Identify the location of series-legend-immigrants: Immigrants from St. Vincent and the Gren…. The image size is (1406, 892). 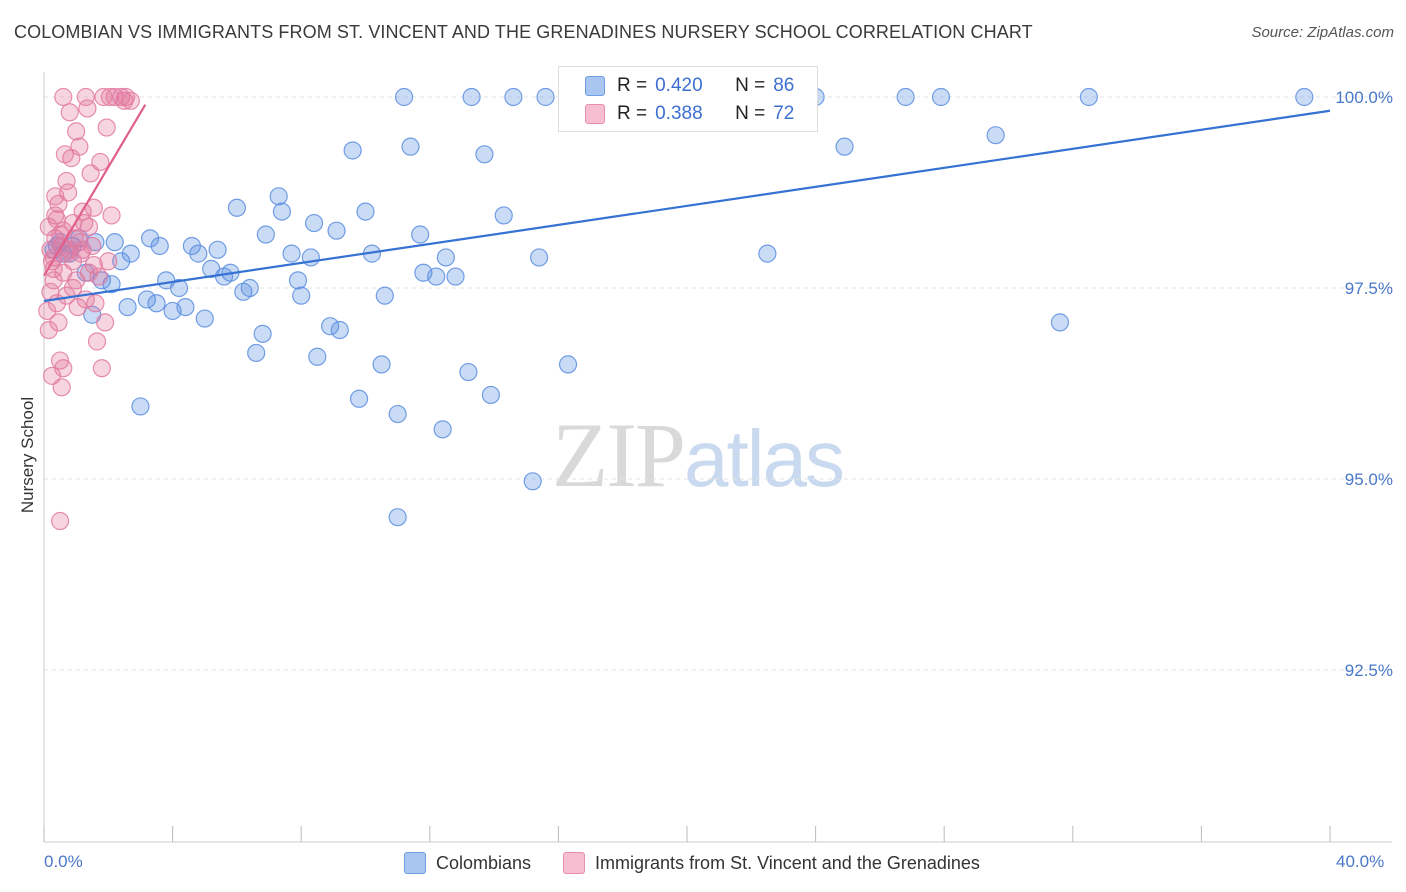
(771, 863).